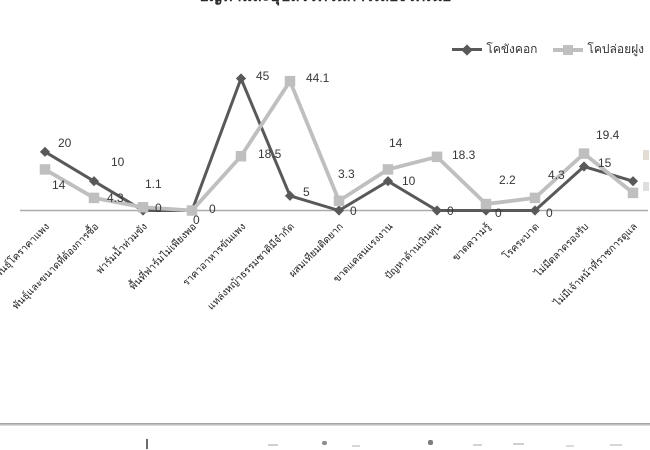  I want to click on data-label: 5, so click(306, 191).